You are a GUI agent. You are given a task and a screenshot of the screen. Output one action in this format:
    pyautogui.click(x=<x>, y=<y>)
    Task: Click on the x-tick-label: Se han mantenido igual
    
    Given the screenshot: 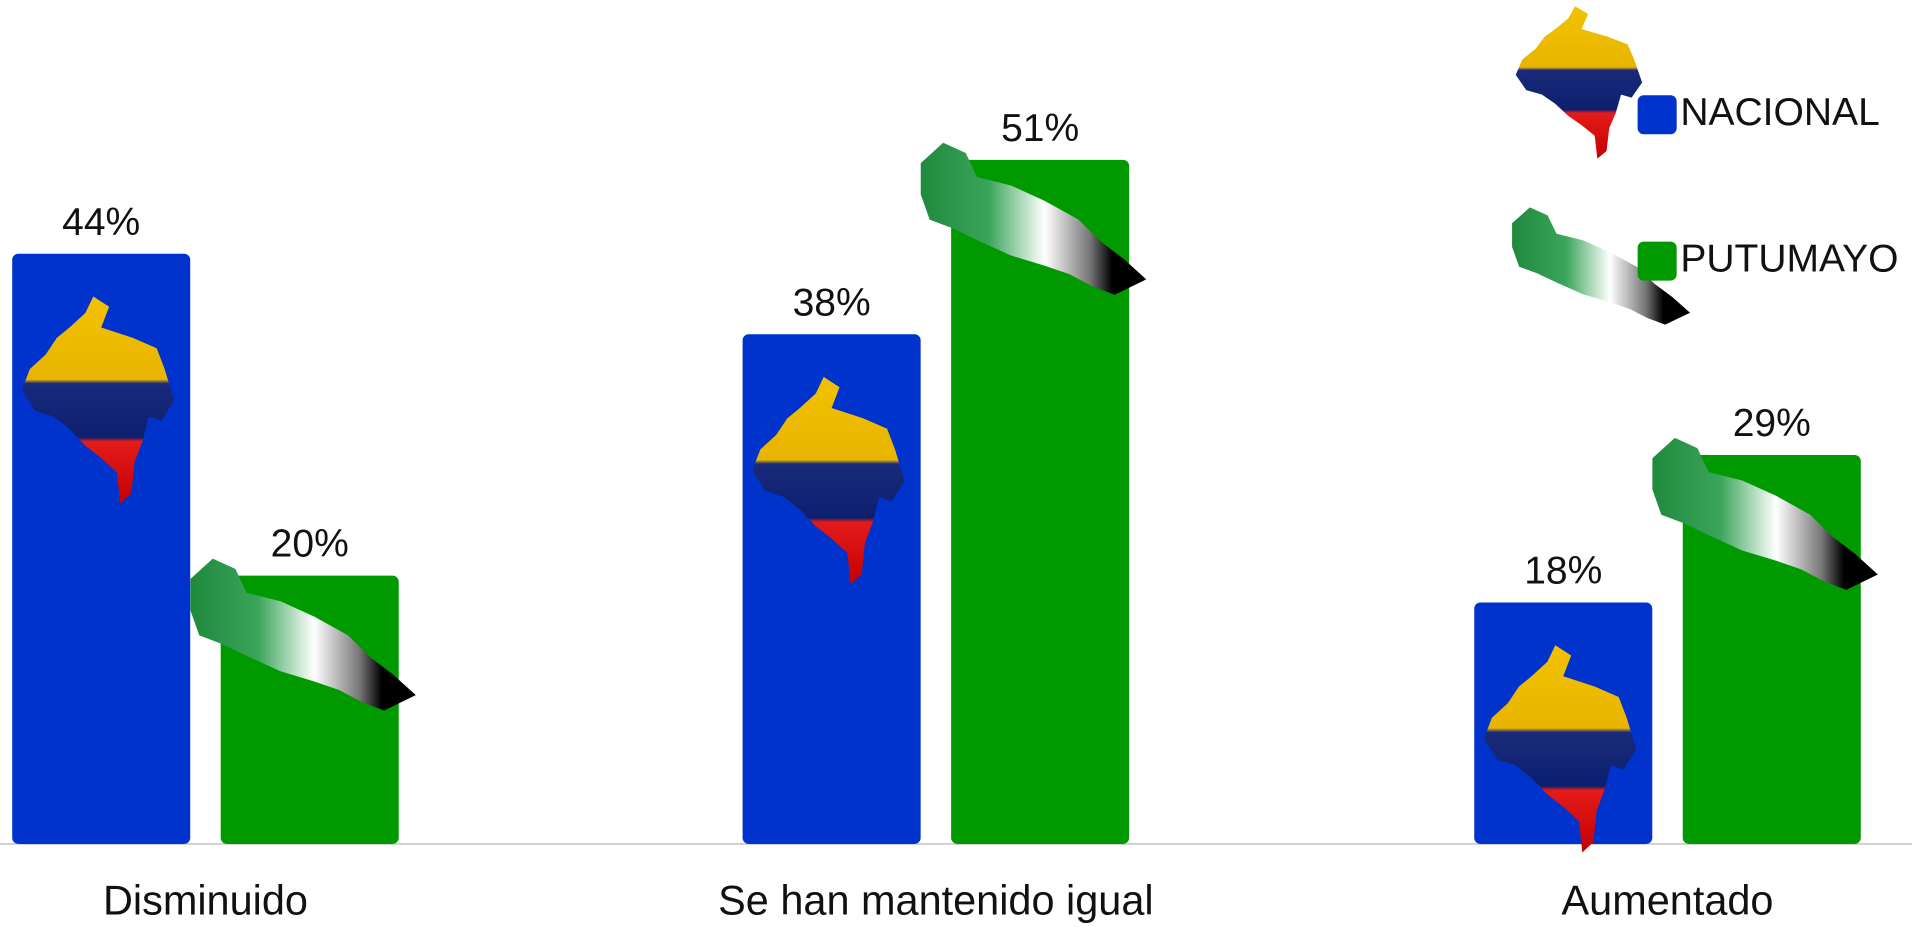 What is the action you would take?
    pyautogui.click(x=935, y=900)
    